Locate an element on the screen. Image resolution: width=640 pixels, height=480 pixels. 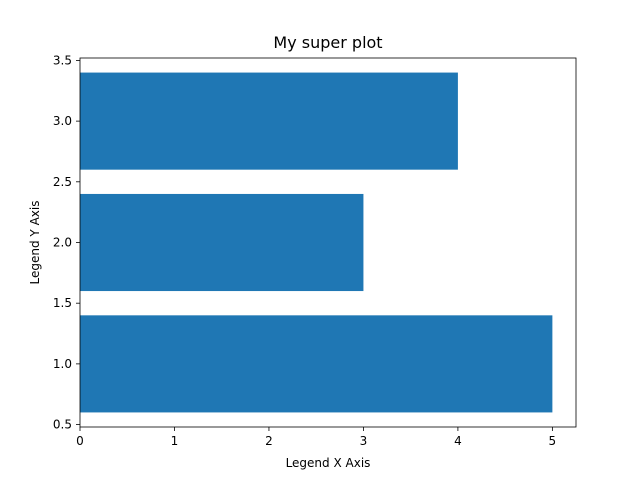
y-tick-label: 1.5 is located at coordinates (62, 303).